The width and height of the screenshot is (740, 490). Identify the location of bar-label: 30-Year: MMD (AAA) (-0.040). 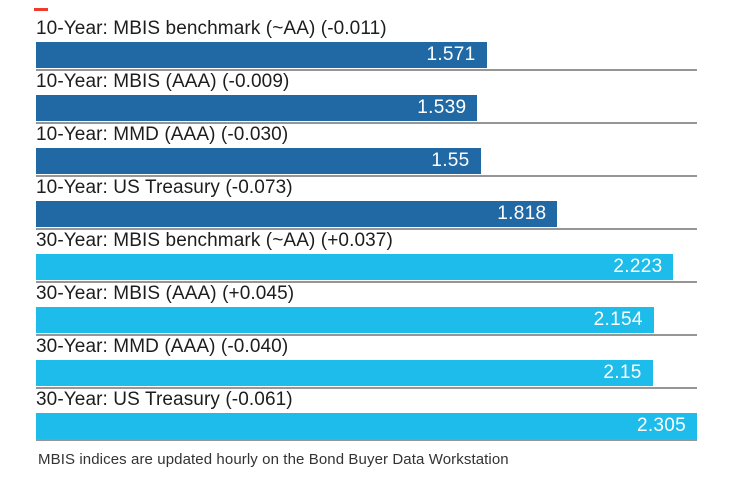
(162, 346).